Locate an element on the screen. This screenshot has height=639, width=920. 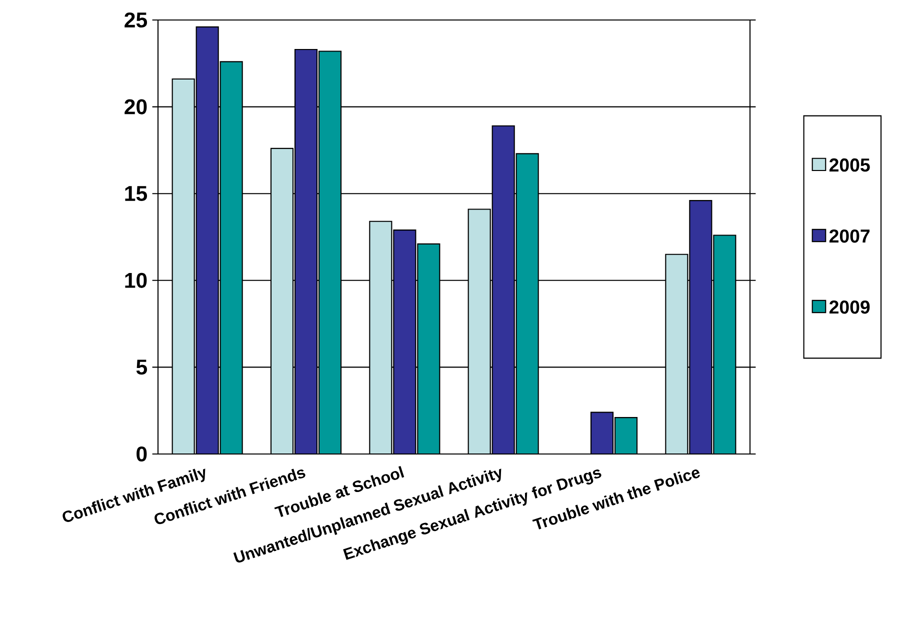
y-tick-label: 0 is located at coordinates (141, 454).